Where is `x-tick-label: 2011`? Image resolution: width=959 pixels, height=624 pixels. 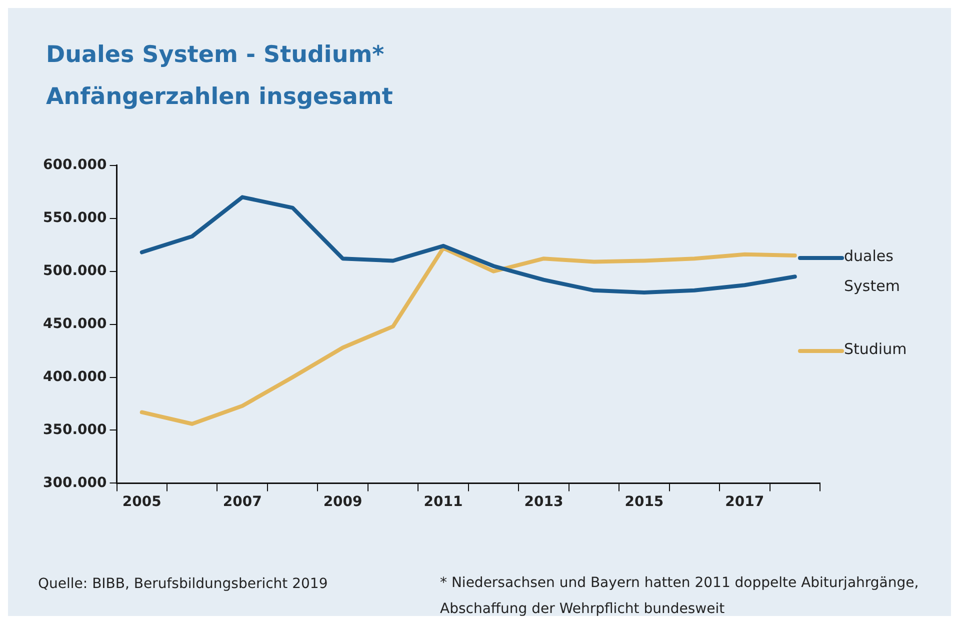
x-tick-label: 2011 is located at coordinates (443, 502).